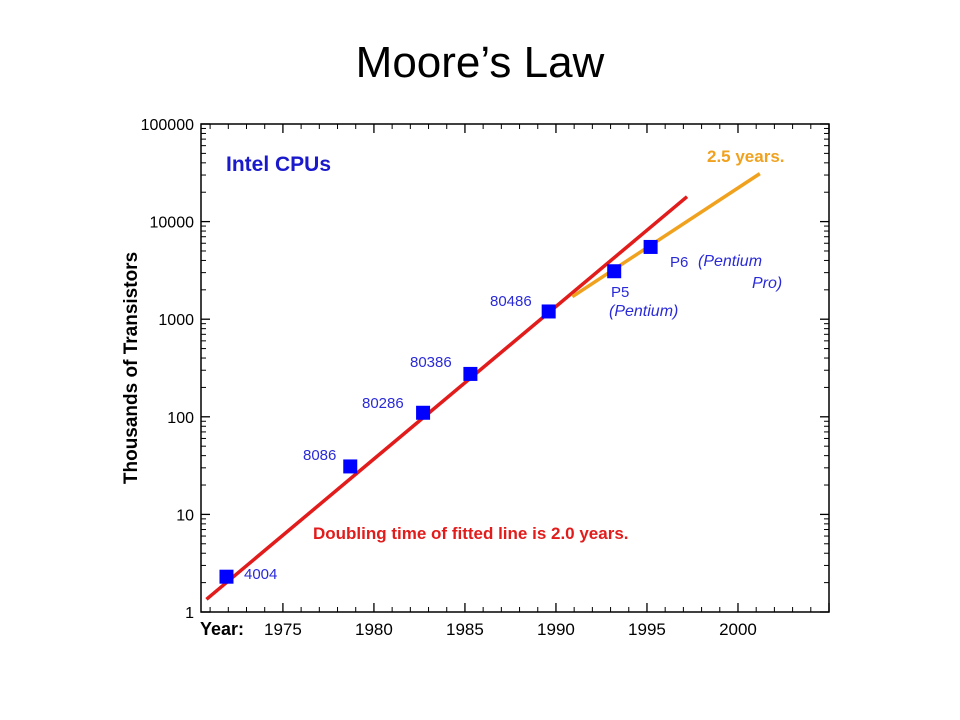 The image size is (960, 720). I want to click on data-point-p6, so click(650, 246).